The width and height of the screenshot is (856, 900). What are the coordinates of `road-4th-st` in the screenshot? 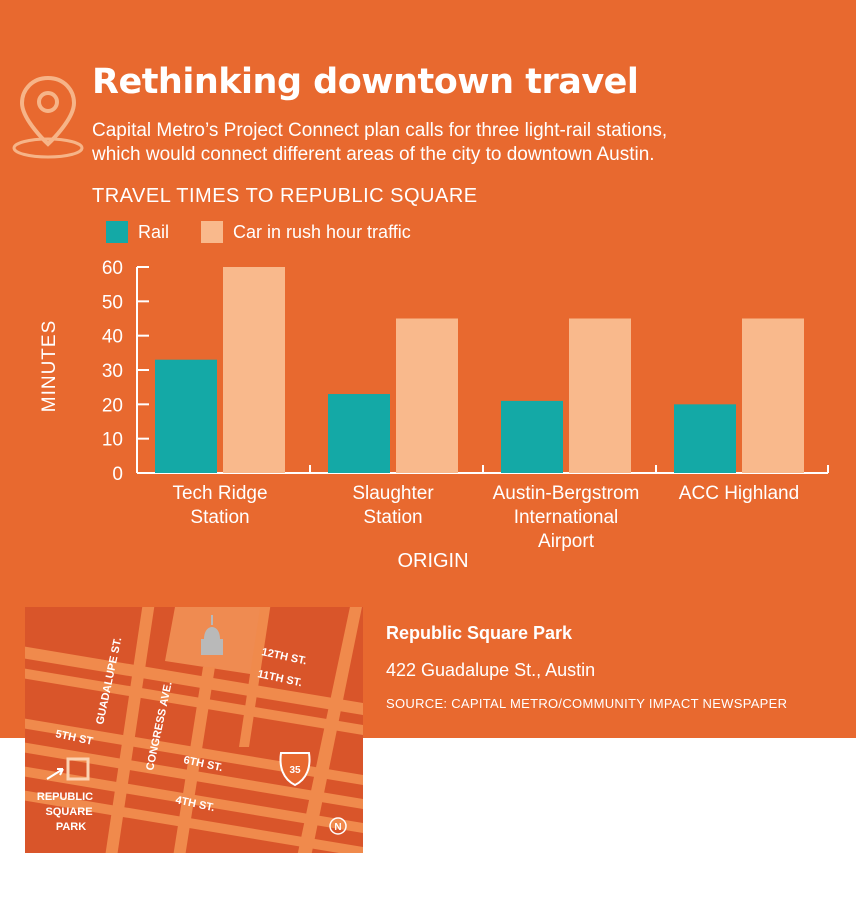 It's located at (194, 821).